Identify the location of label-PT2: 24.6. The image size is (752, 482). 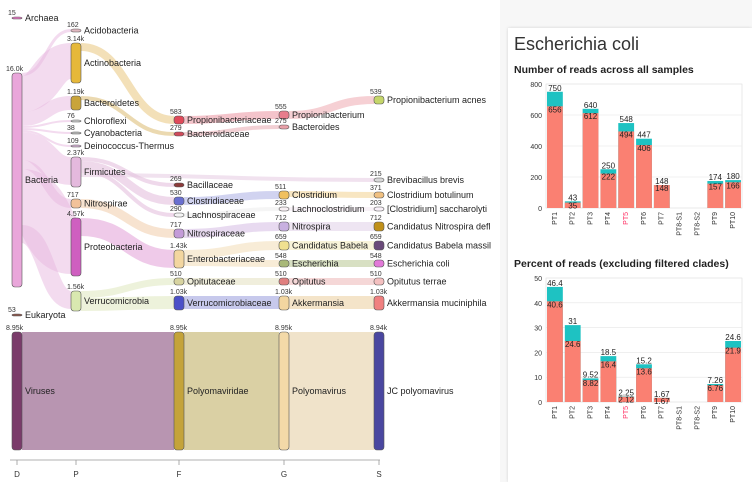
(573, 344).